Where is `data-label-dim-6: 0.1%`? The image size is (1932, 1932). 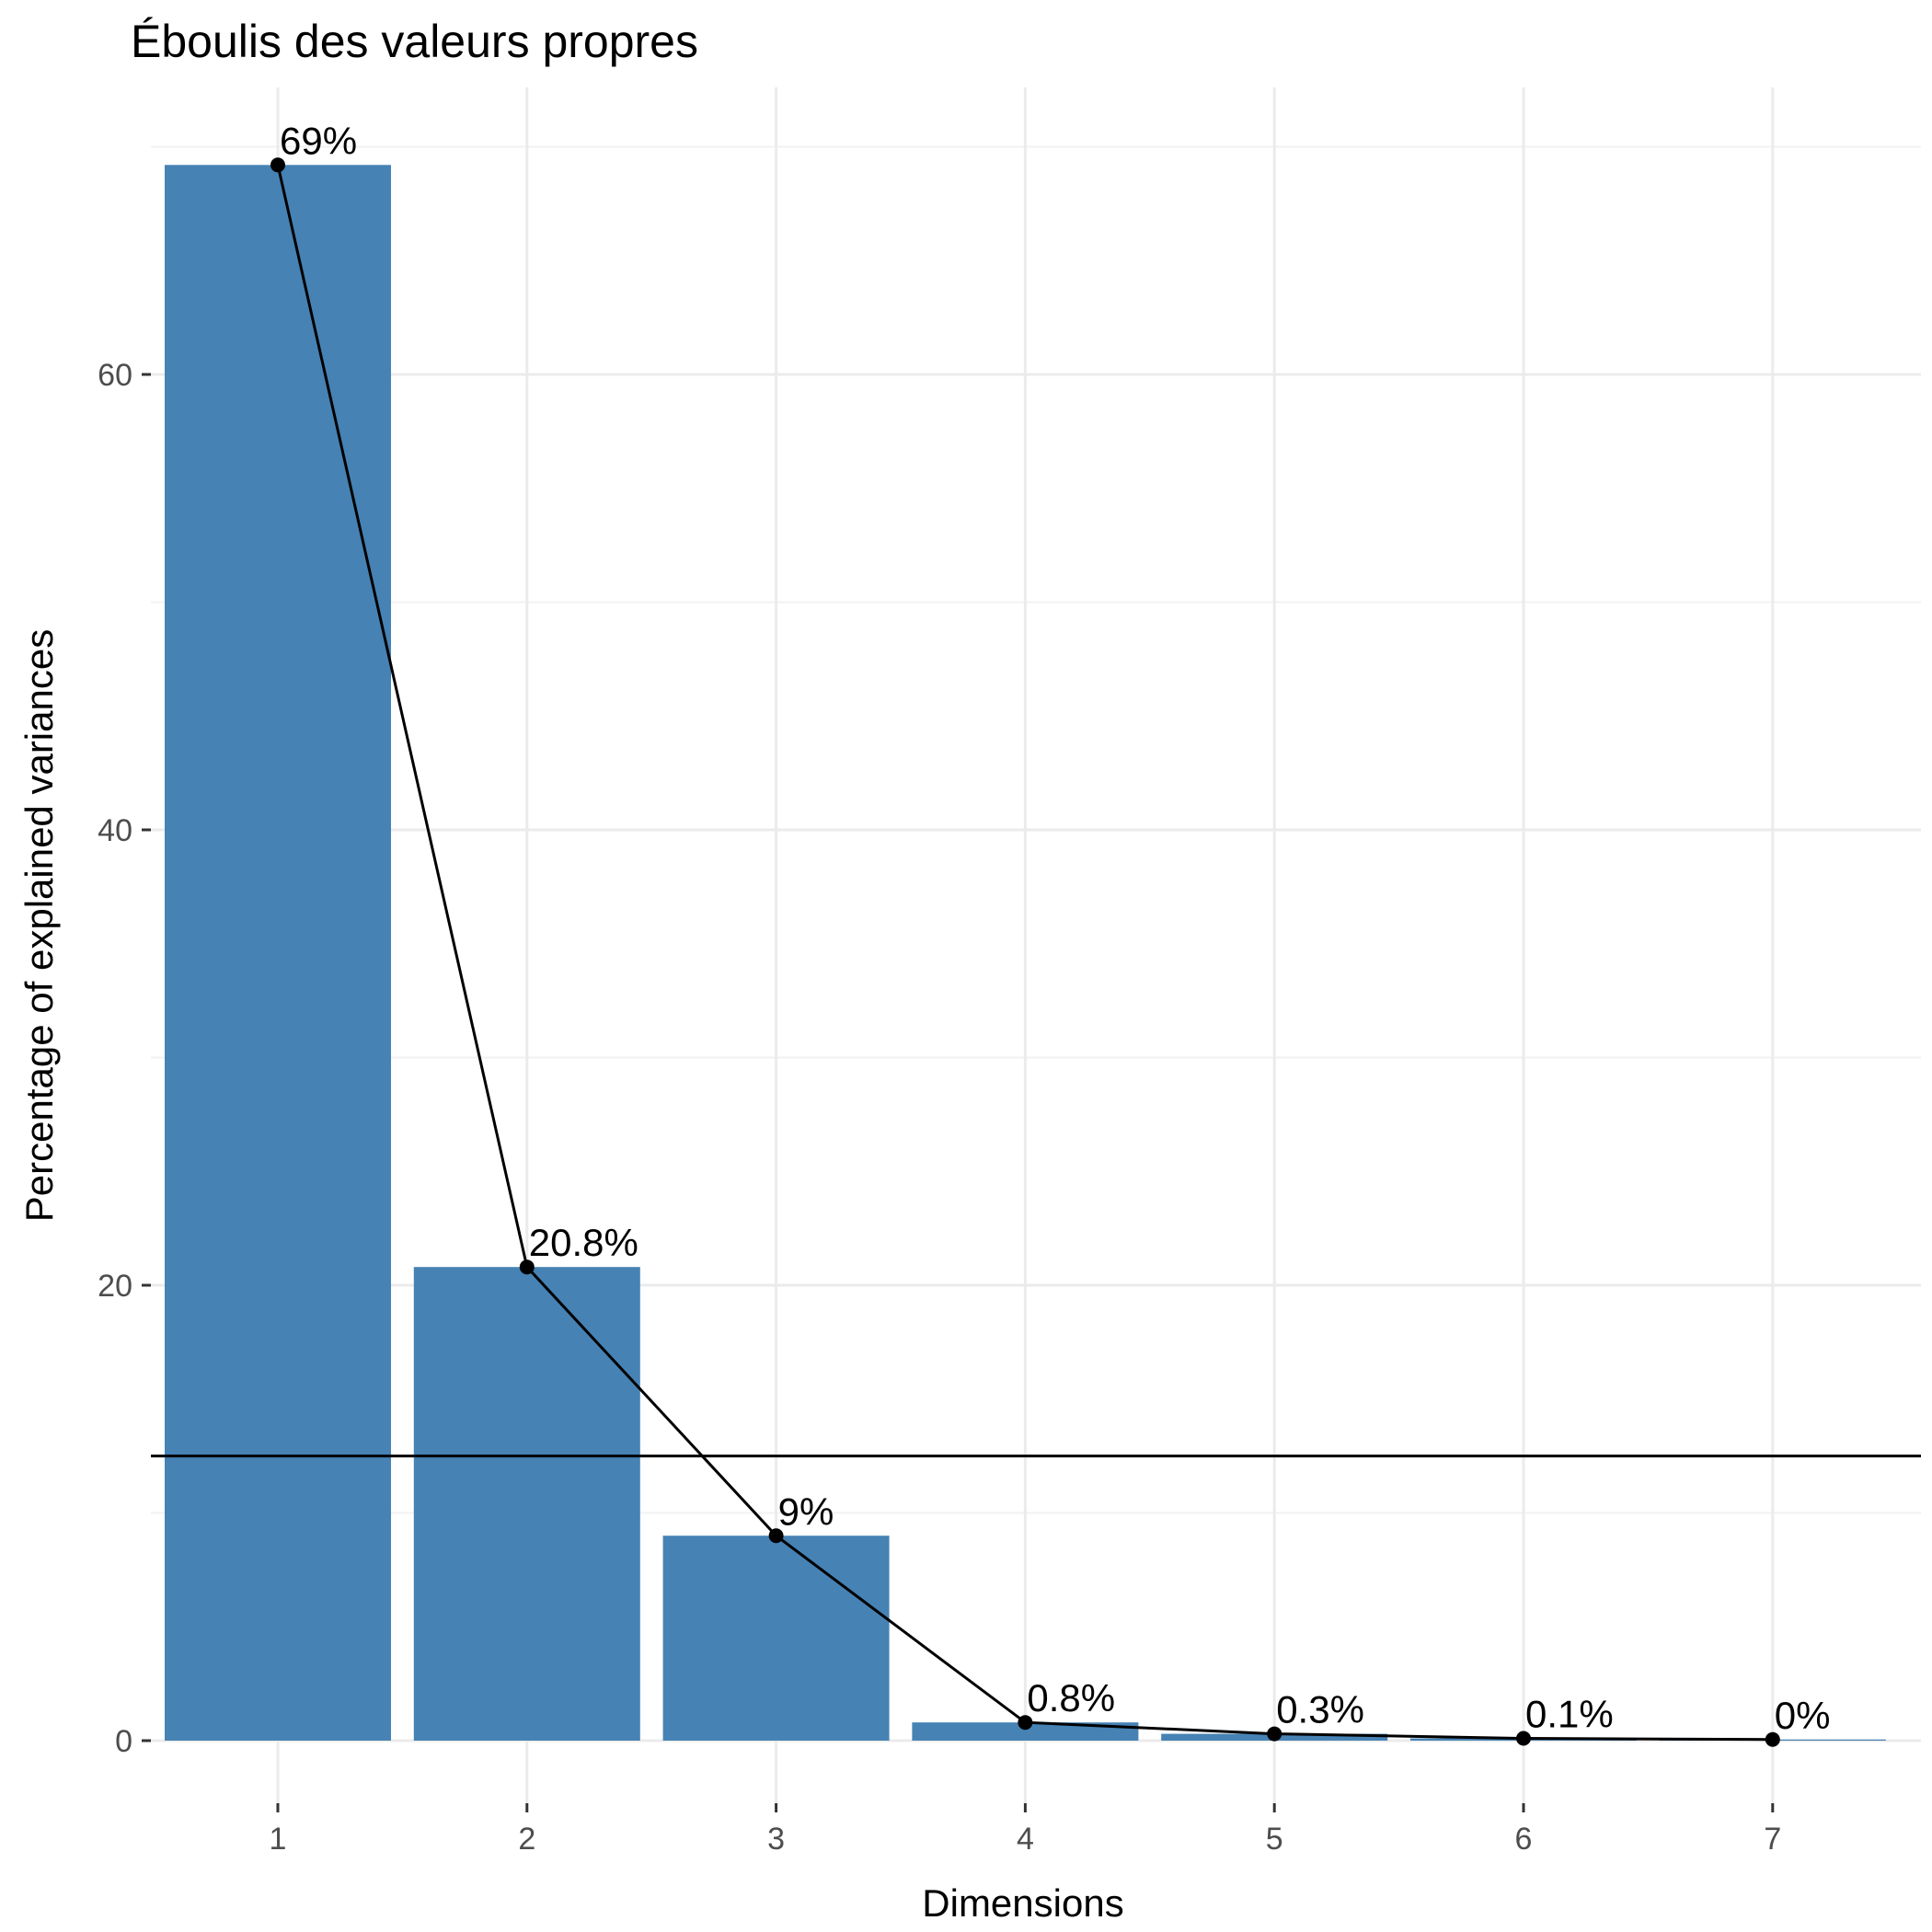 data-label-dim-6: 0.1% is located at coordinates (1569, 1714).